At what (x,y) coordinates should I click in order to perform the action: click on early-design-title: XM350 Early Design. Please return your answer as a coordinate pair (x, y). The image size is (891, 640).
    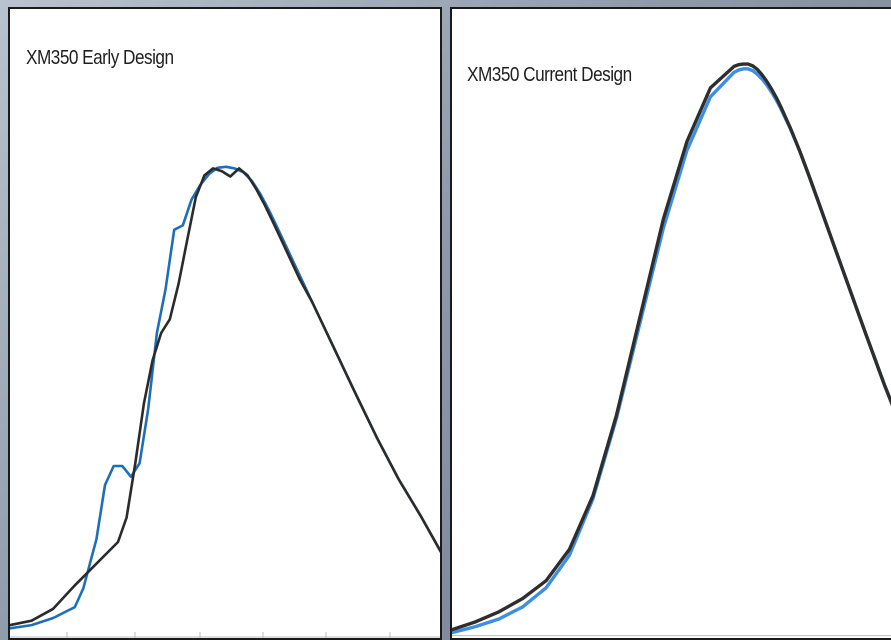
    Looking at the image, I should click on (100, 58).